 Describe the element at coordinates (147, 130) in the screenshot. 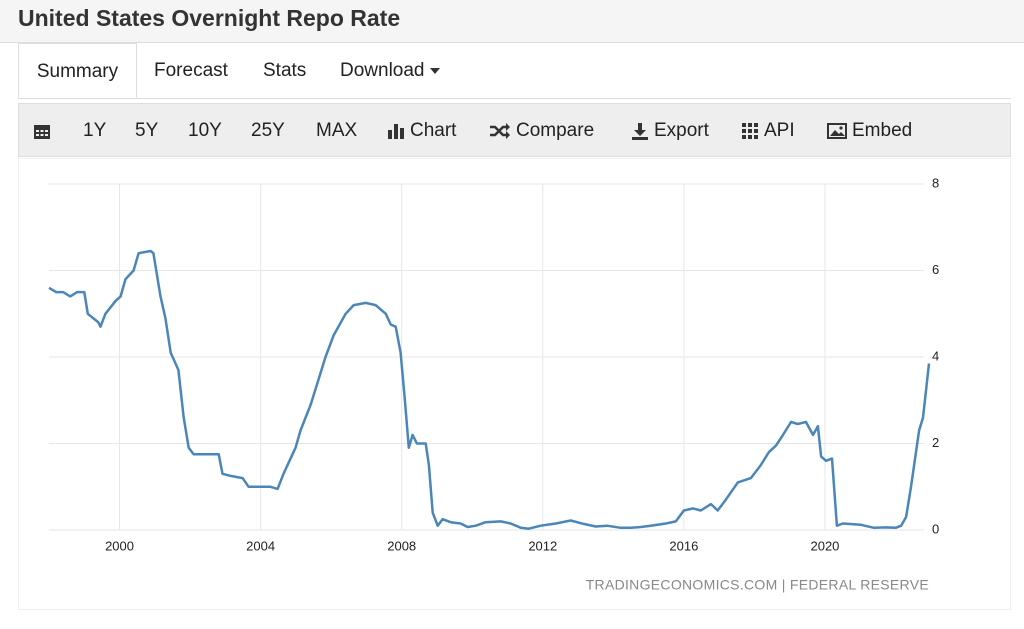

I see `range-button: 5Y` at that location.